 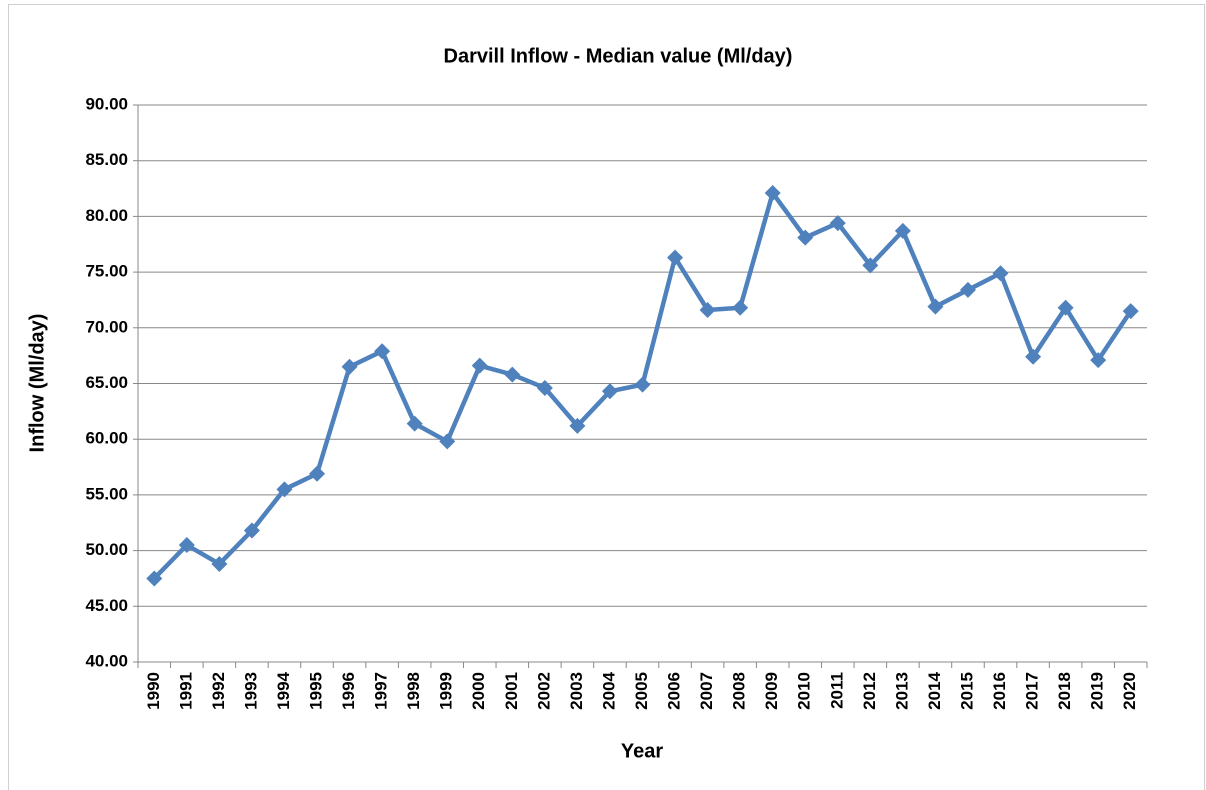 What do you see at coordinates (901, 691) in the screenshot?
I see `x-tick-label: 2013` at bounding box center [901, 691].